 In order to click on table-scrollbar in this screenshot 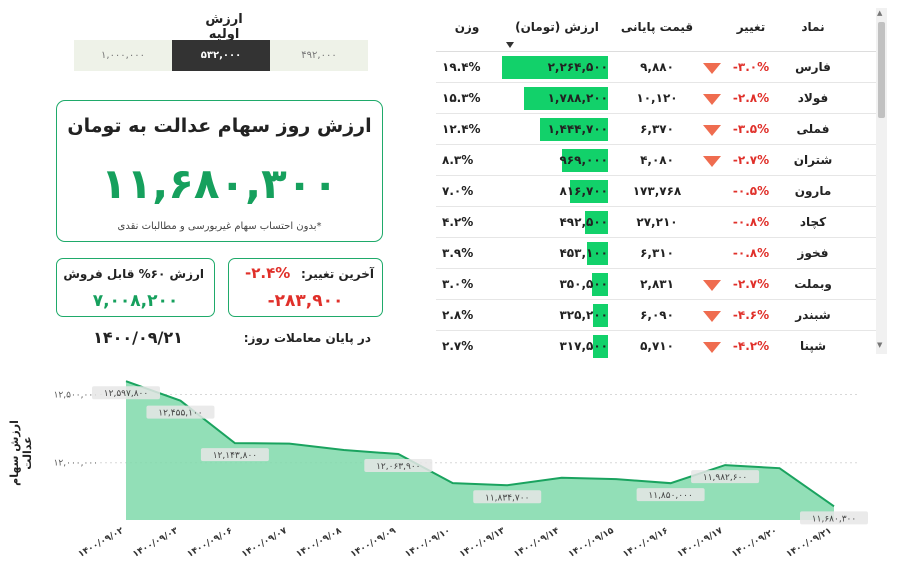, I will do `click(881, 181)`.